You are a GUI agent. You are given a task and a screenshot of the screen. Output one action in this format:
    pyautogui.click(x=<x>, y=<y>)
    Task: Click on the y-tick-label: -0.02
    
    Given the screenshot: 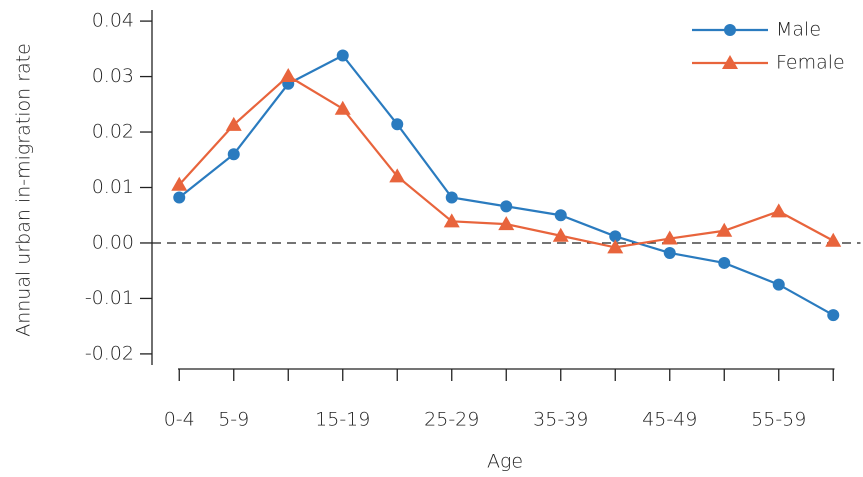 What is the action you would take?
    pyautogui.click(x=109, y=353)
    